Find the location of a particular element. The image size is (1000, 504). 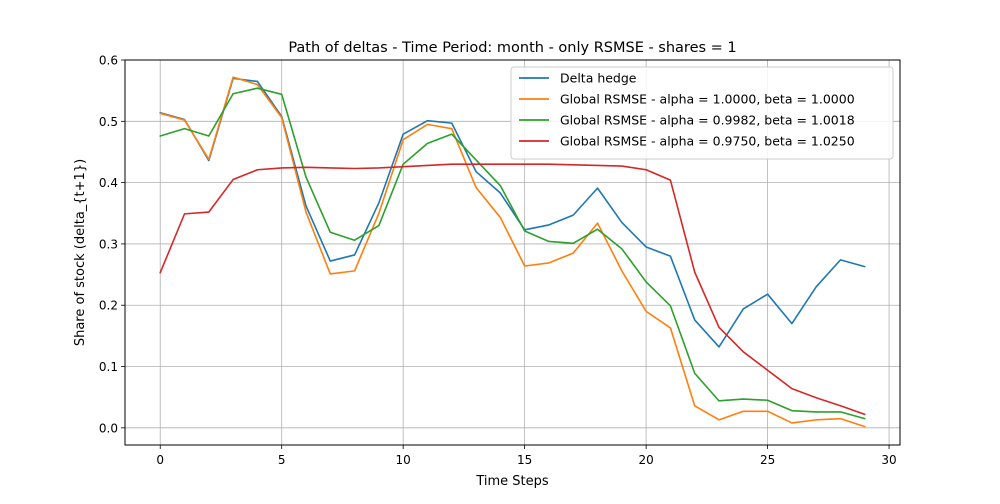

x-tick-label: 30 is located at coordinates (888, 460).